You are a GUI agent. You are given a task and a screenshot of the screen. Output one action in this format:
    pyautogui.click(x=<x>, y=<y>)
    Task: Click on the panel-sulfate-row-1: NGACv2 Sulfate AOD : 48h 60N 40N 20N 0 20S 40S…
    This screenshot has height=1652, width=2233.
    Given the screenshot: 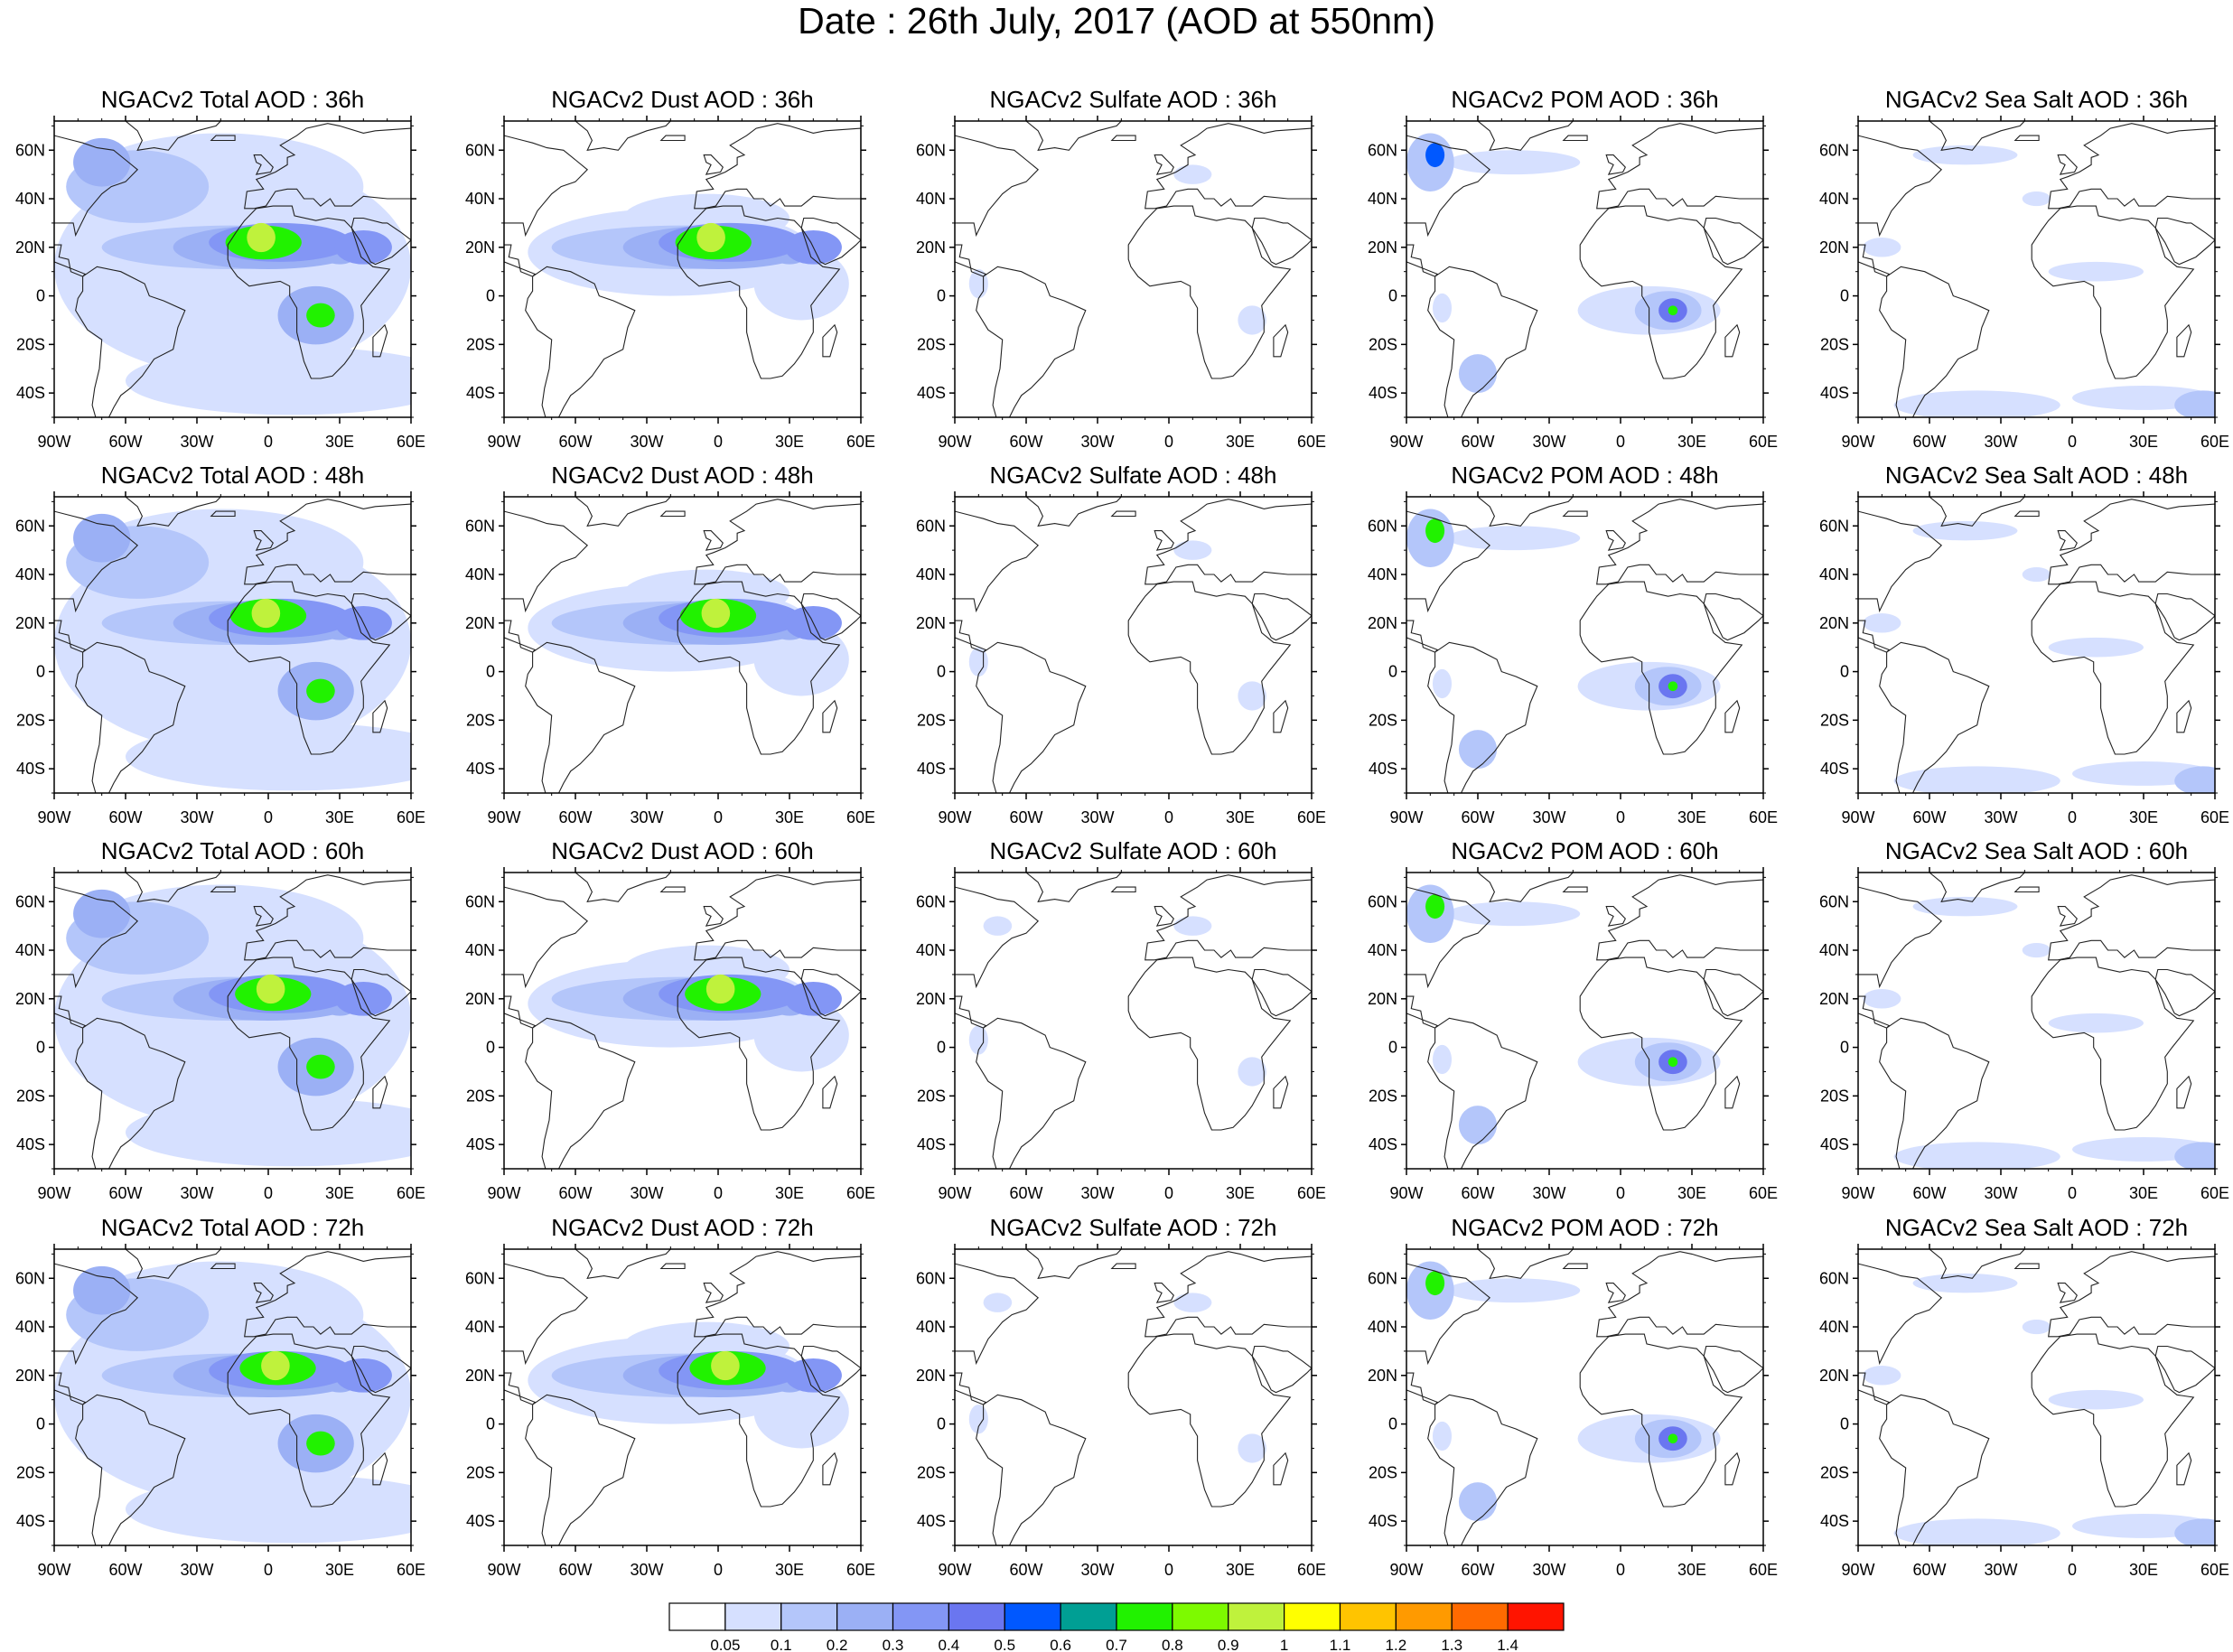 What is the action you would take?
    pyautogui.click(x=1121, y=644)
    